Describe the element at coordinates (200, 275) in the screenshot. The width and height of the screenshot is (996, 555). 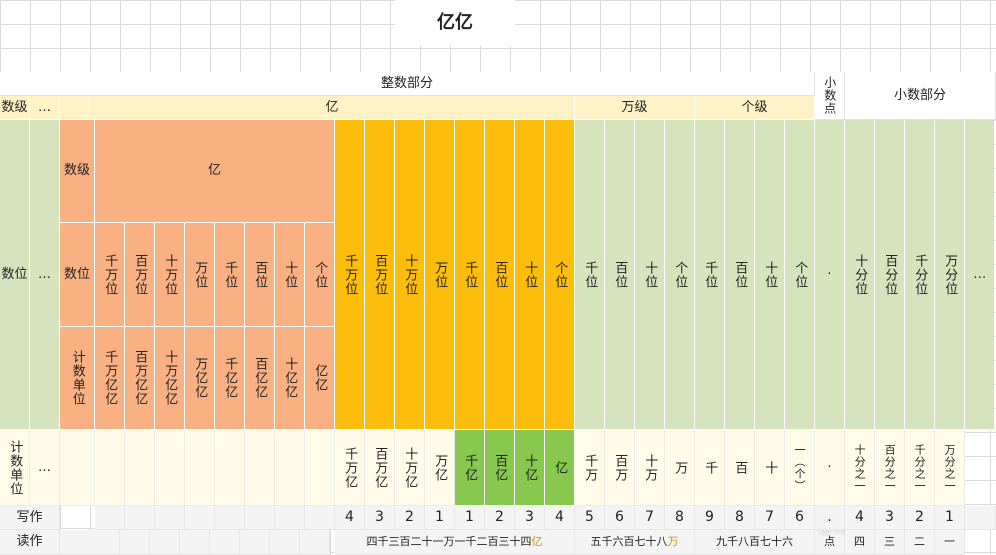
I see `inner-position-cell: 万位` at that location.